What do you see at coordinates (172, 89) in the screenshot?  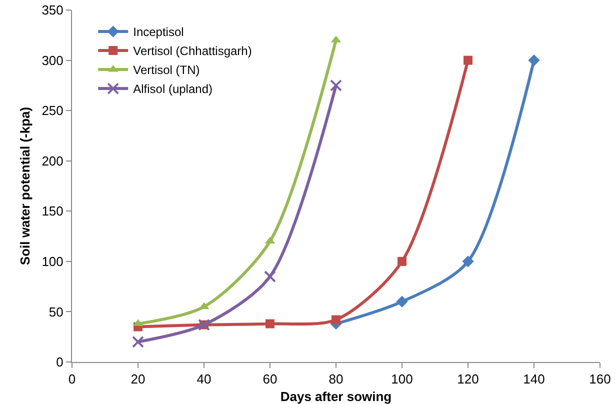 I see `legend-label: Alfisol (upland)` at bounding box center [172, 89].